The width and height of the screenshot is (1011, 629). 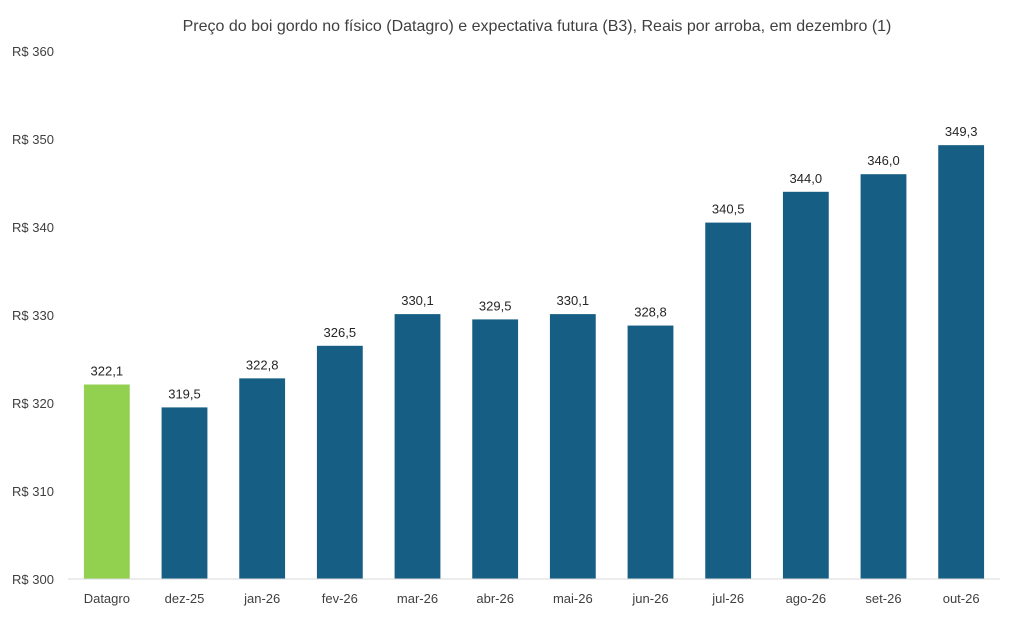 I want to click on data-label: 329,5, so click(x=495, y=305).